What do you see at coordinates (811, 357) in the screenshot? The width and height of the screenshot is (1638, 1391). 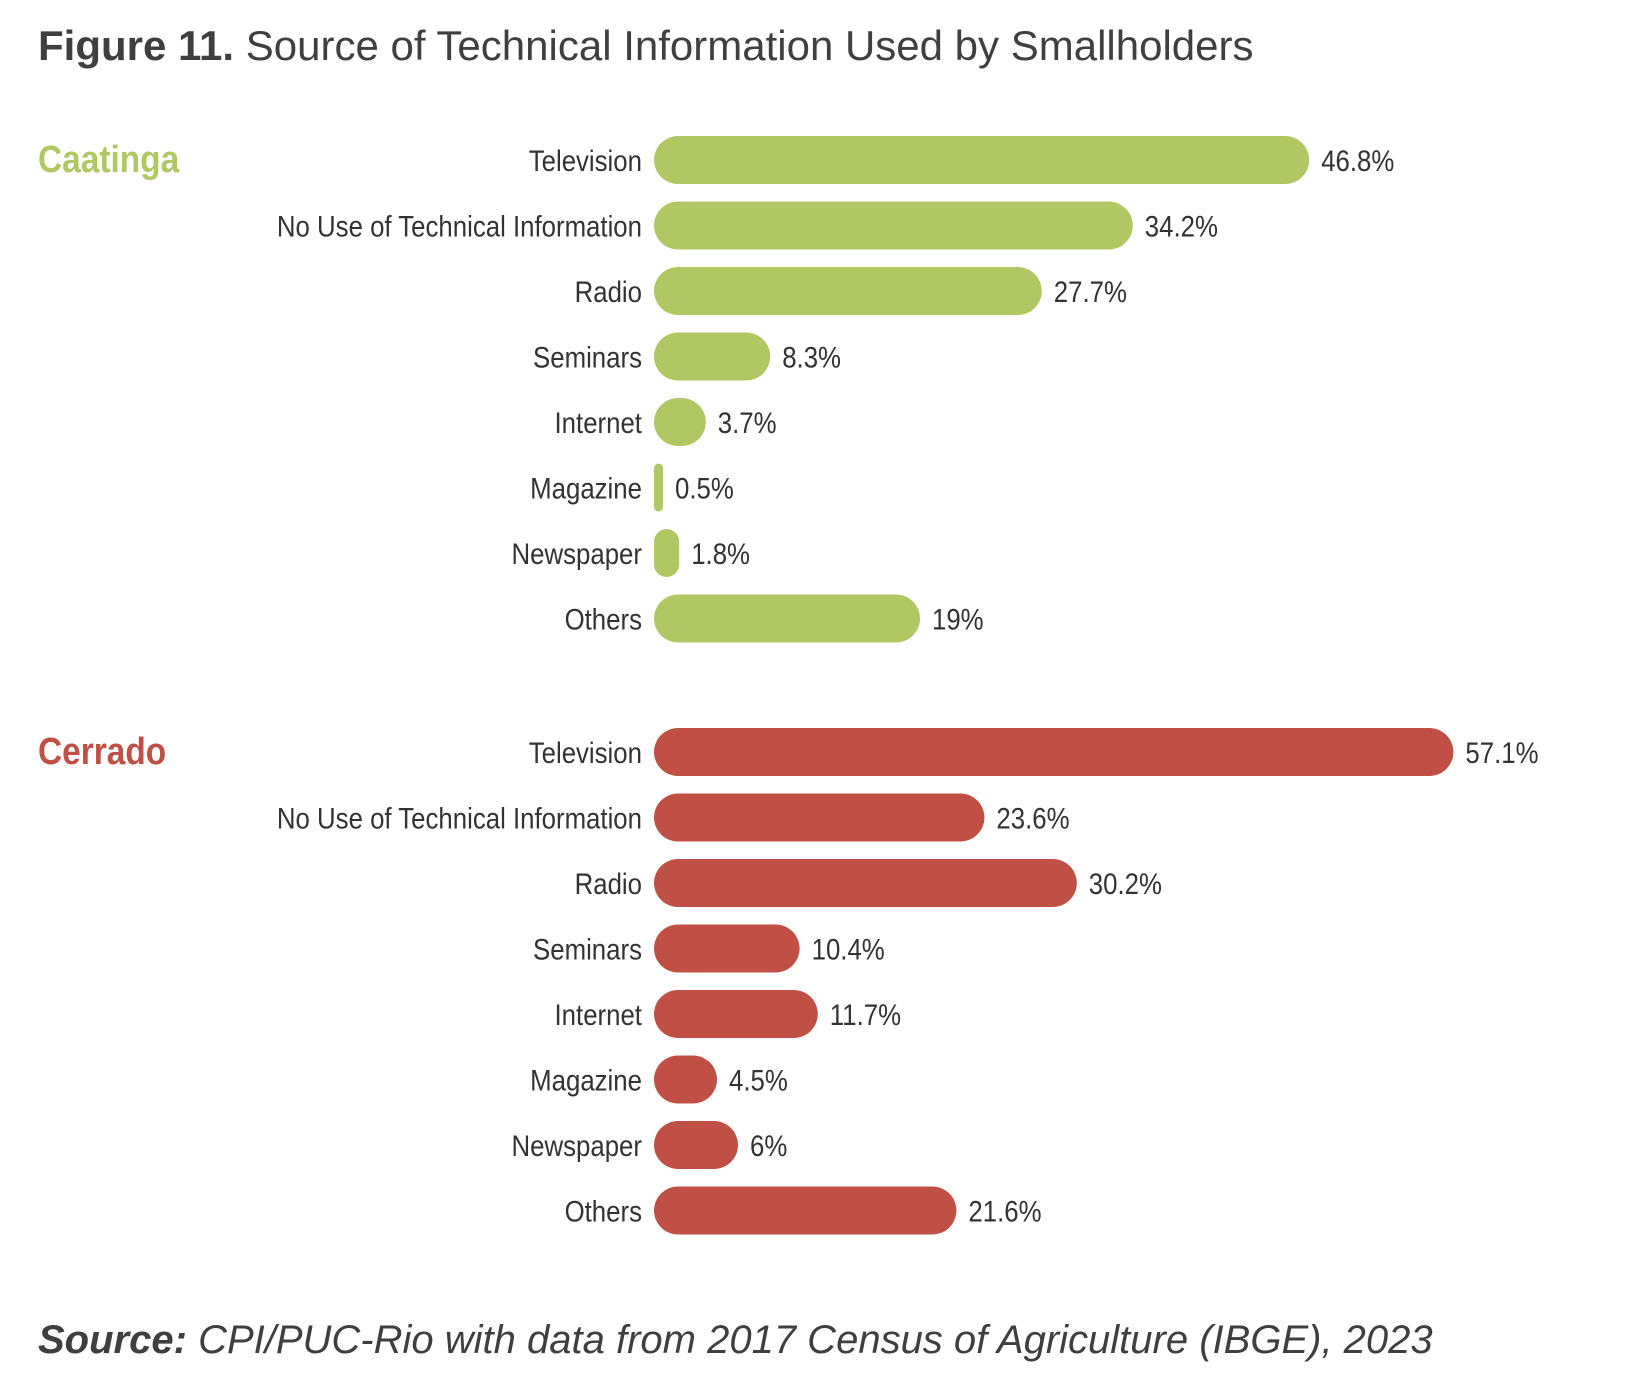 I see `value-label: 8.3%` at bounding box center [811, 357].